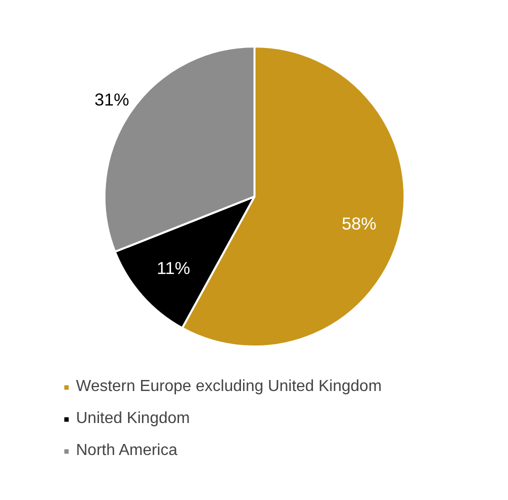  Describe the element at coordinates (112, 100) in the screenshot. I see `data-label: 31%` at that location.